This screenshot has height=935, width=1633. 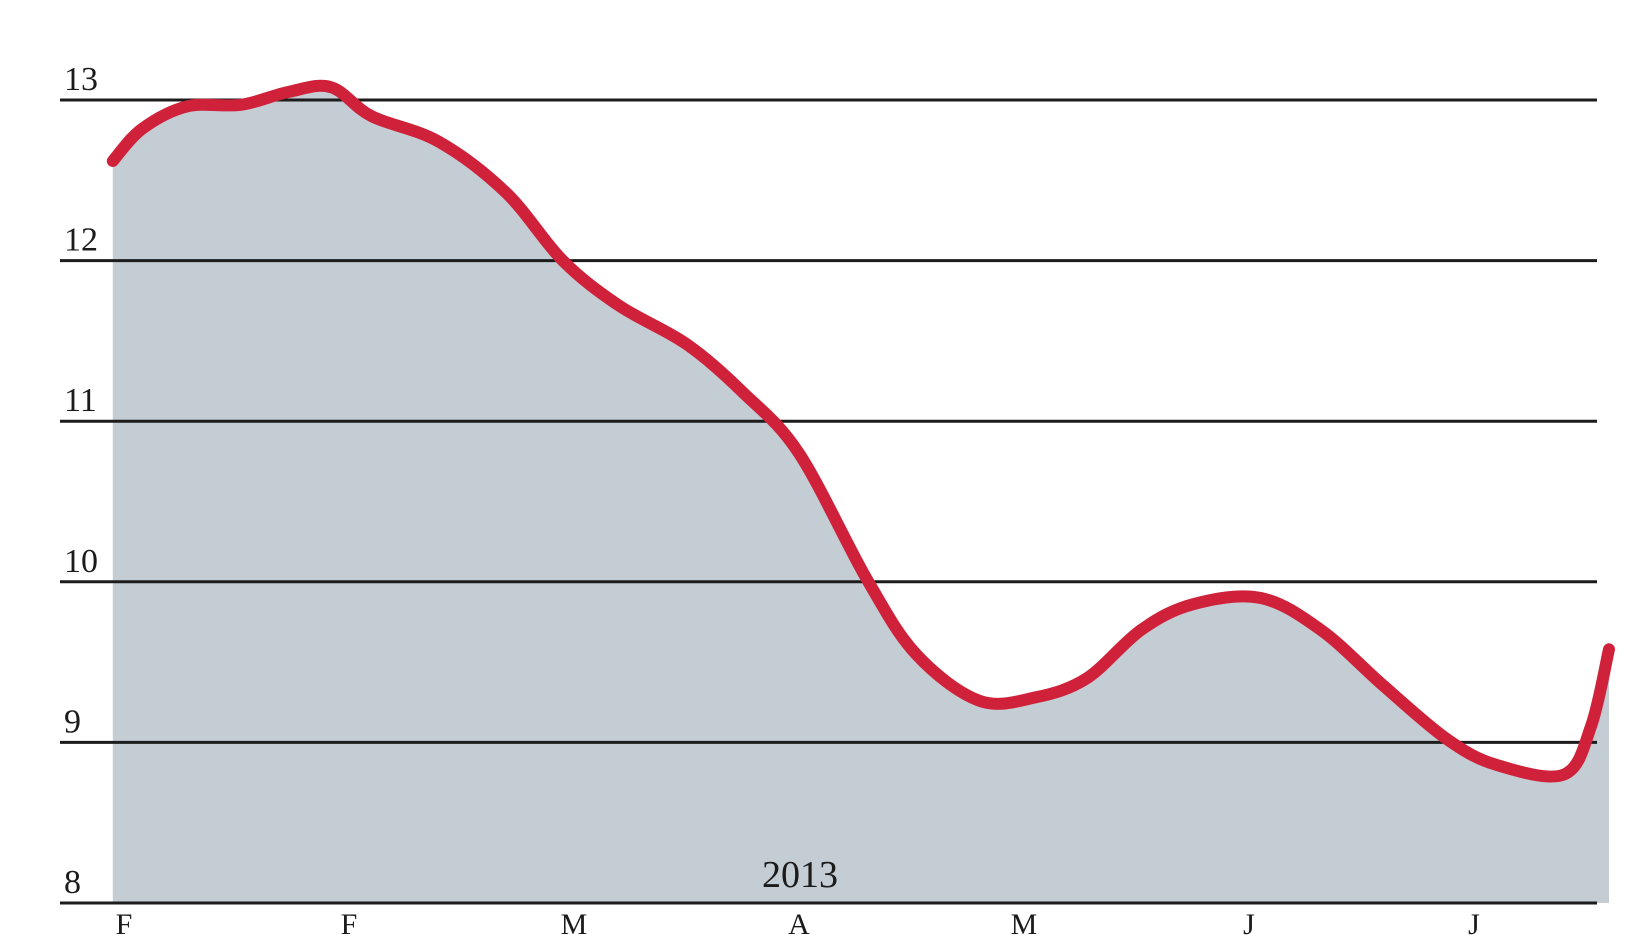 What do you see at coordinates (72, 721) in the screenshot?
I see `y-tick-label: 9` at bounding box center [72, 721].